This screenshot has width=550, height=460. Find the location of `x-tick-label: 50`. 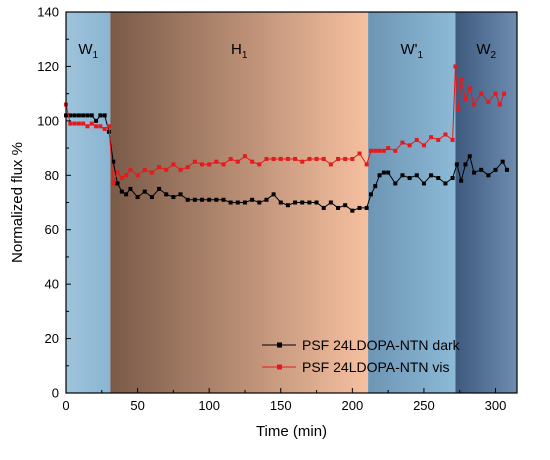

x-tick-label: 50 is located at coordinates (137, 405).